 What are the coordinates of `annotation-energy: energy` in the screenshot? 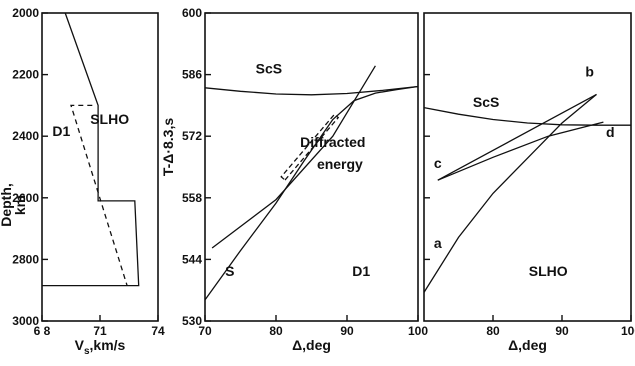 It's located at (340, 164).